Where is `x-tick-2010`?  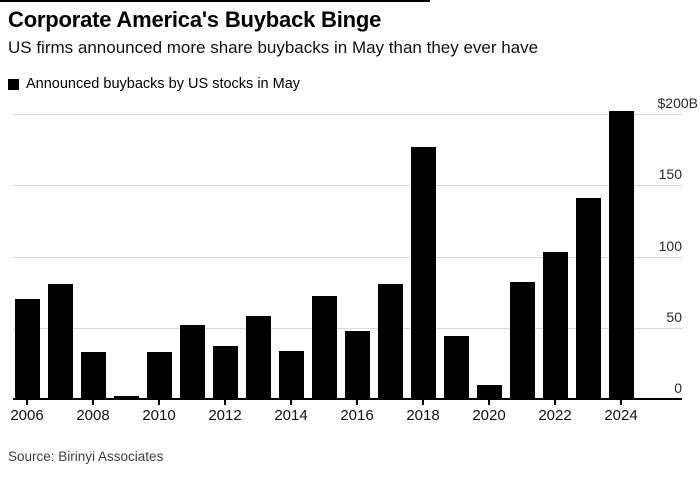 x-tick-2010 is located at coordinates (159, 402).